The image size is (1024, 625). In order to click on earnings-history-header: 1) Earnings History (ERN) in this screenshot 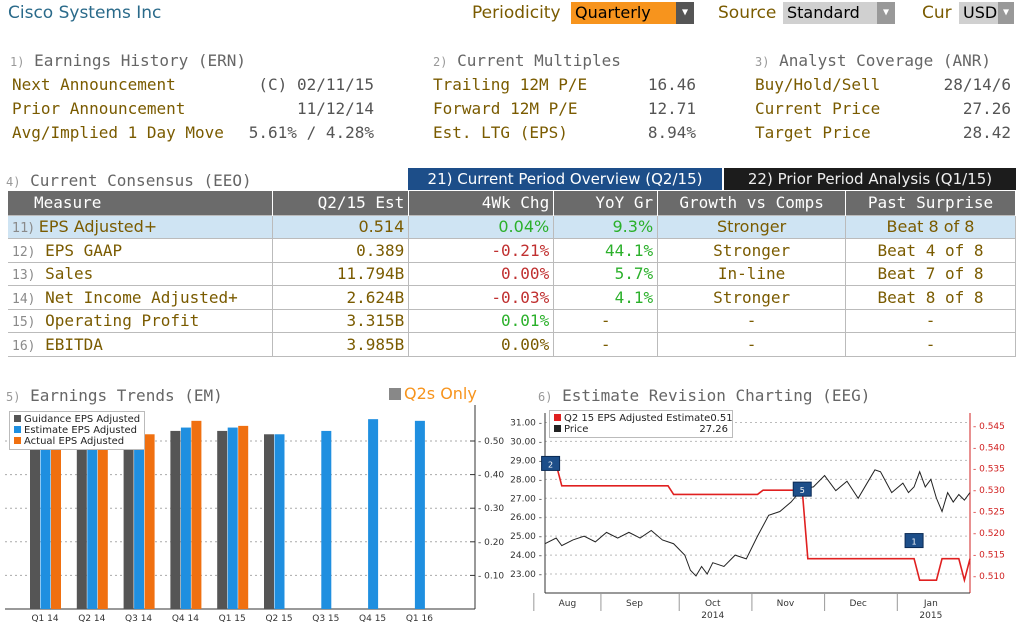, I will do `click(128, 60)`.